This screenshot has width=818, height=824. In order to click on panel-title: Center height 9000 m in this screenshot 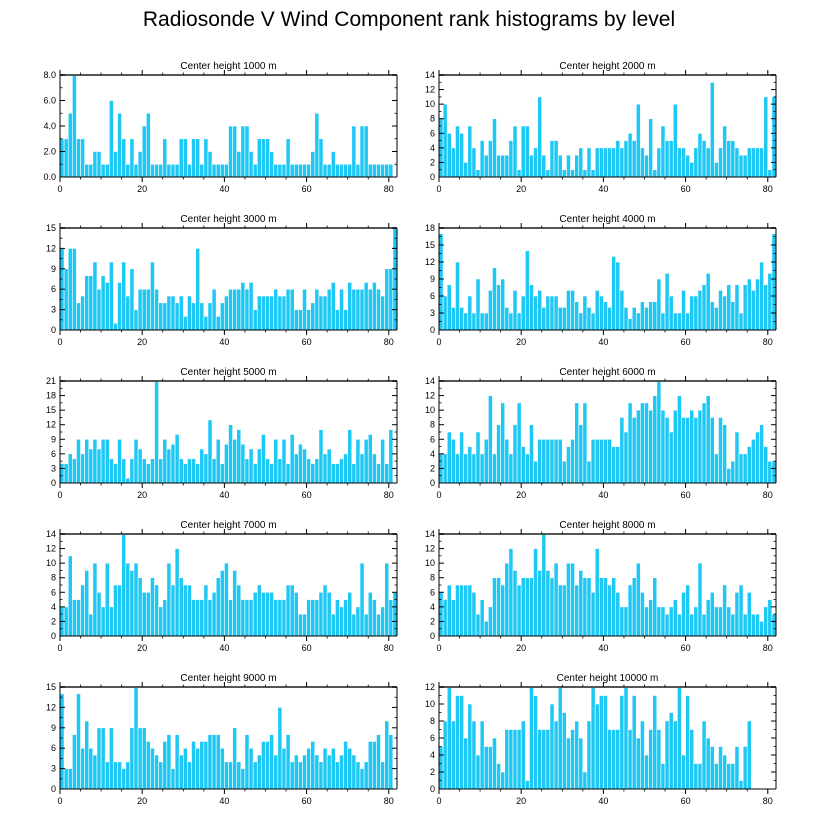, I will do `click(228, 678)`.